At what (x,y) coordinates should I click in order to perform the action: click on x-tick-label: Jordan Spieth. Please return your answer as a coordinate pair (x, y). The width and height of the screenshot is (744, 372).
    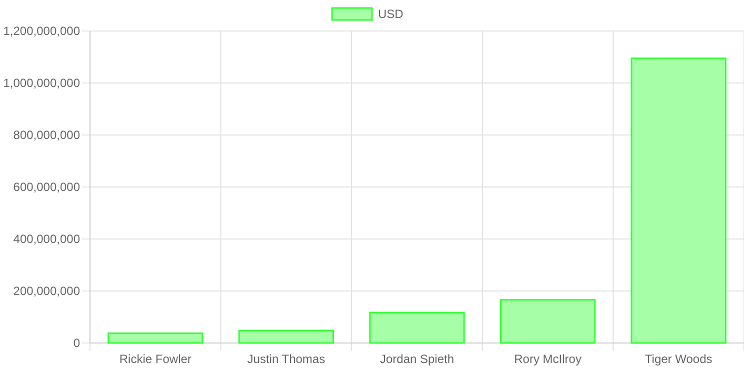
    Looking at the image, I should click on (417, 359).